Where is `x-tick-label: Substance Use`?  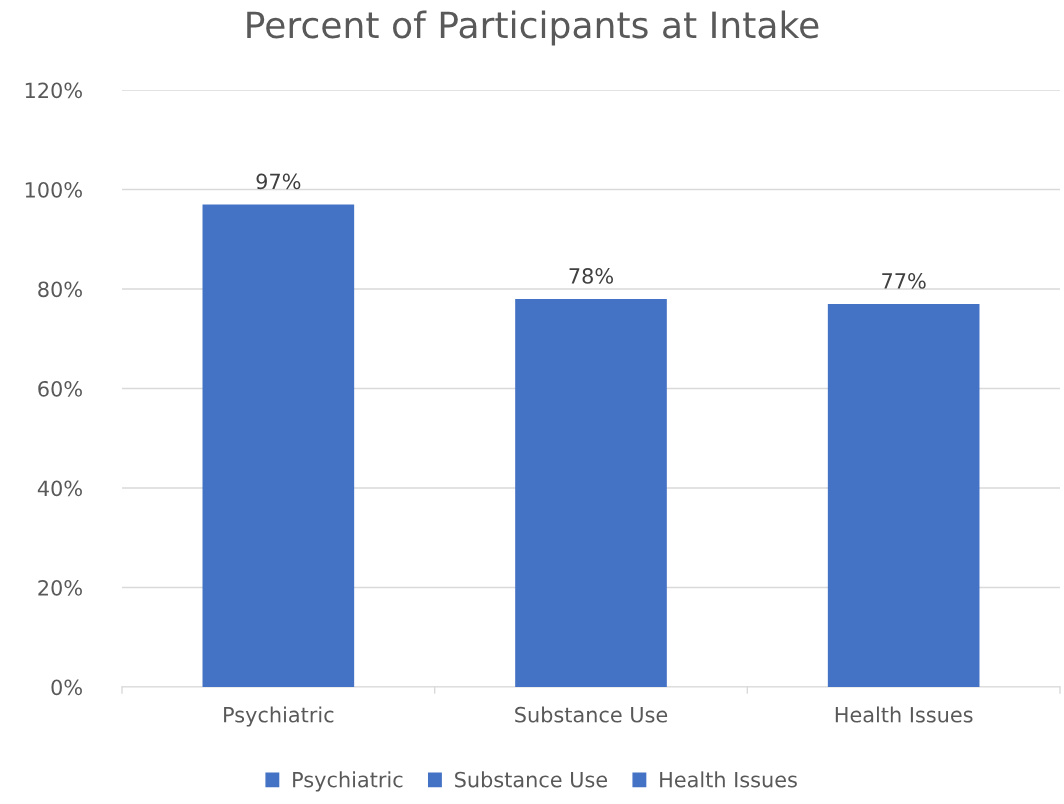 x-tick-label: Substance Use is located at coordinates (591, 714).